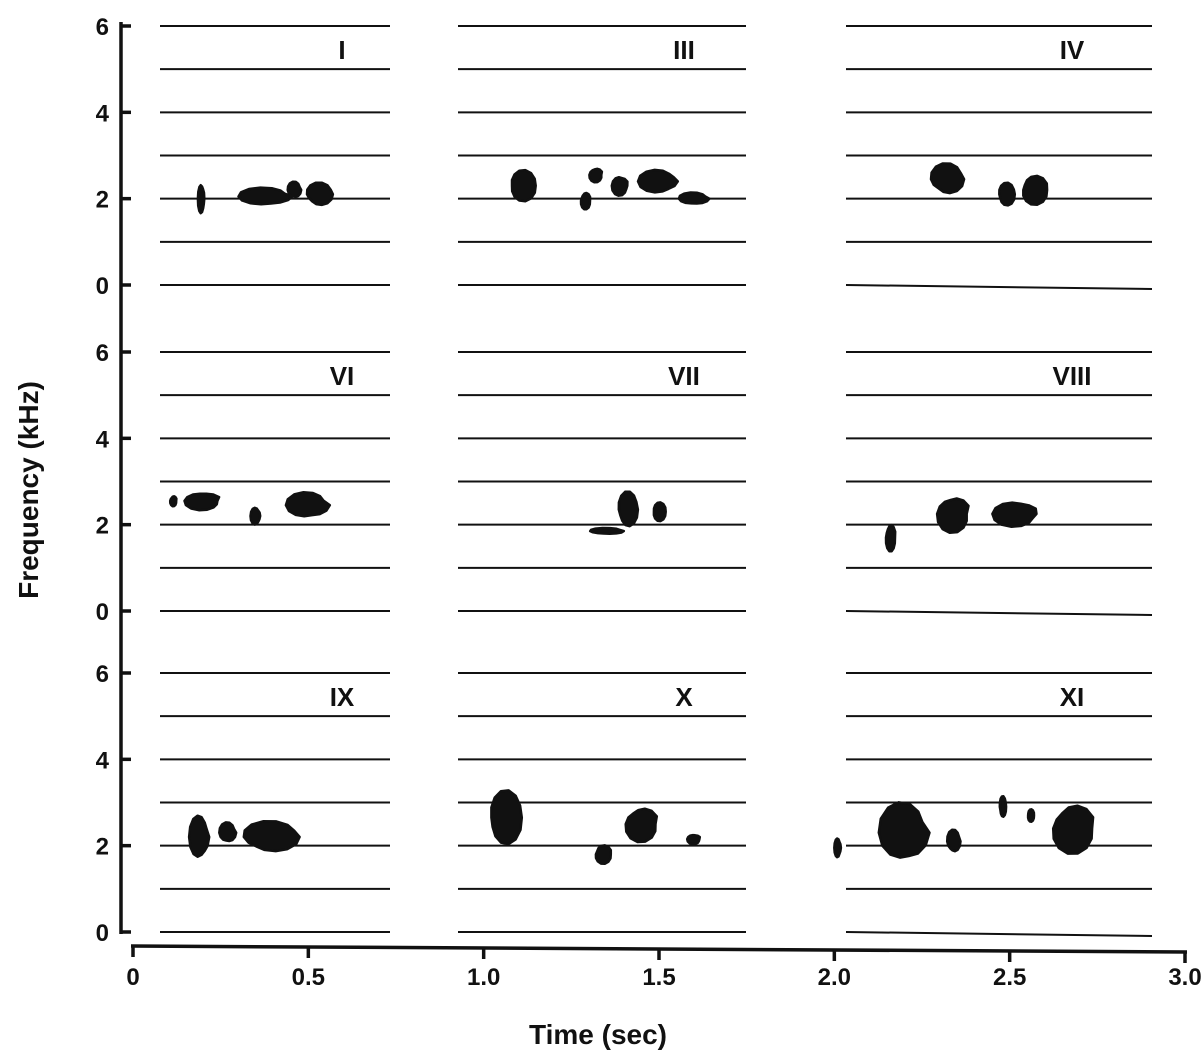 This screenshot has height=1057, width=1204. Describe the element at coordinates (684, 376) in the screenshot. I see `panel-label: VII` at that location.